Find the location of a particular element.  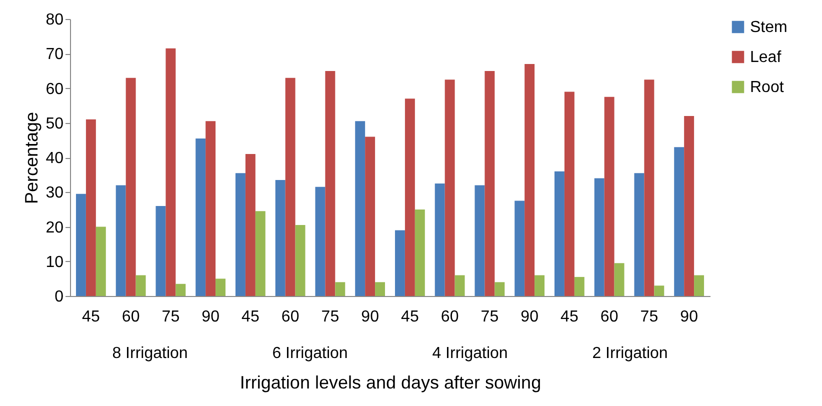

text: 2 Irrigation is located at coordinates (630, 354).